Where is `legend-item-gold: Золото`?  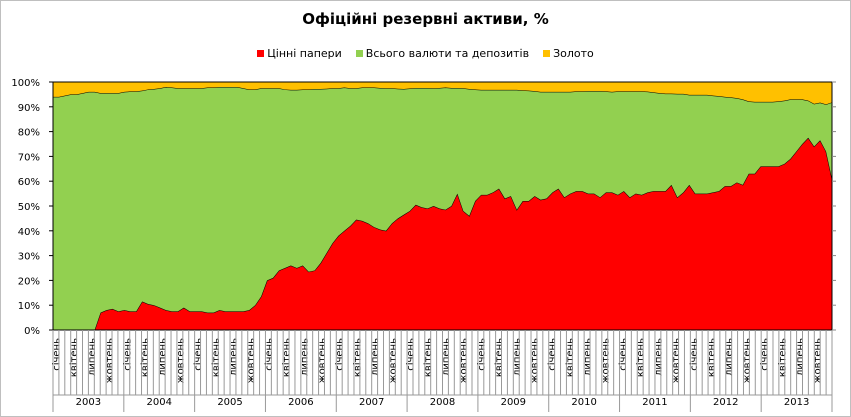
legend-item-gold: Золото is located at coordinates (568, 53).